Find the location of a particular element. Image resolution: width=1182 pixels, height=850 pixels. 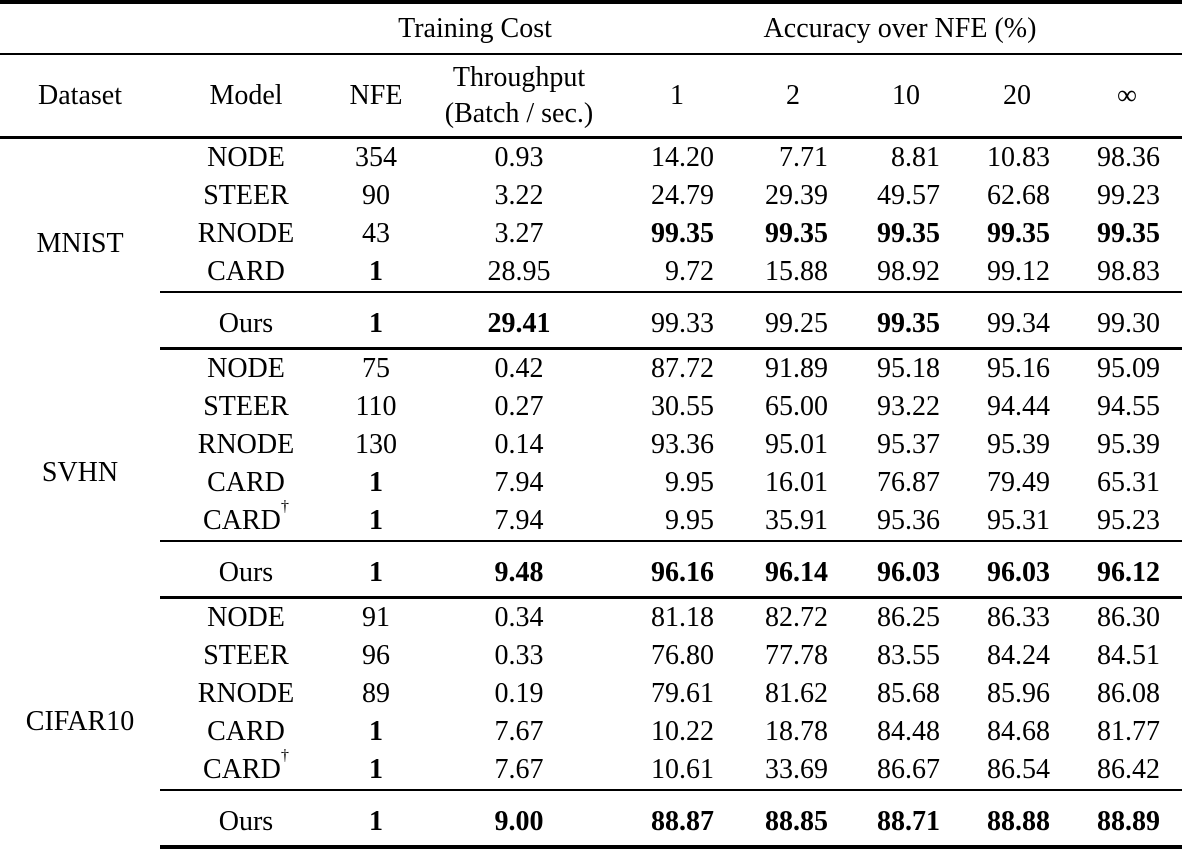

accuracy-cell: 85.96 is located at coordinates (1018, 693).